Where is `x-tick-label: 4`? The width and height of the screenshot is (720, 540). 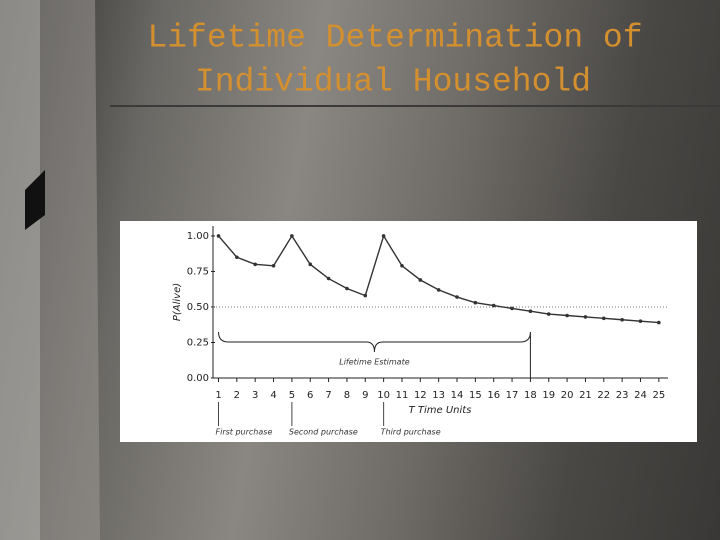
x-tick-label: 4 is located at coordinates (273, 395).